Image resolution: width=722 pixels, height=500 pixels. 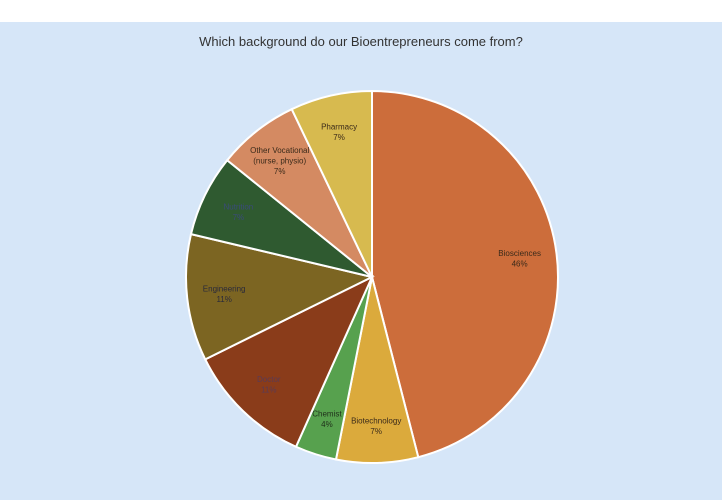 What do you see at coordinates (327, 420) in the screenshot?
I see `slice-label-chemist: Chemist 4%` at bounding box center [327, 420].